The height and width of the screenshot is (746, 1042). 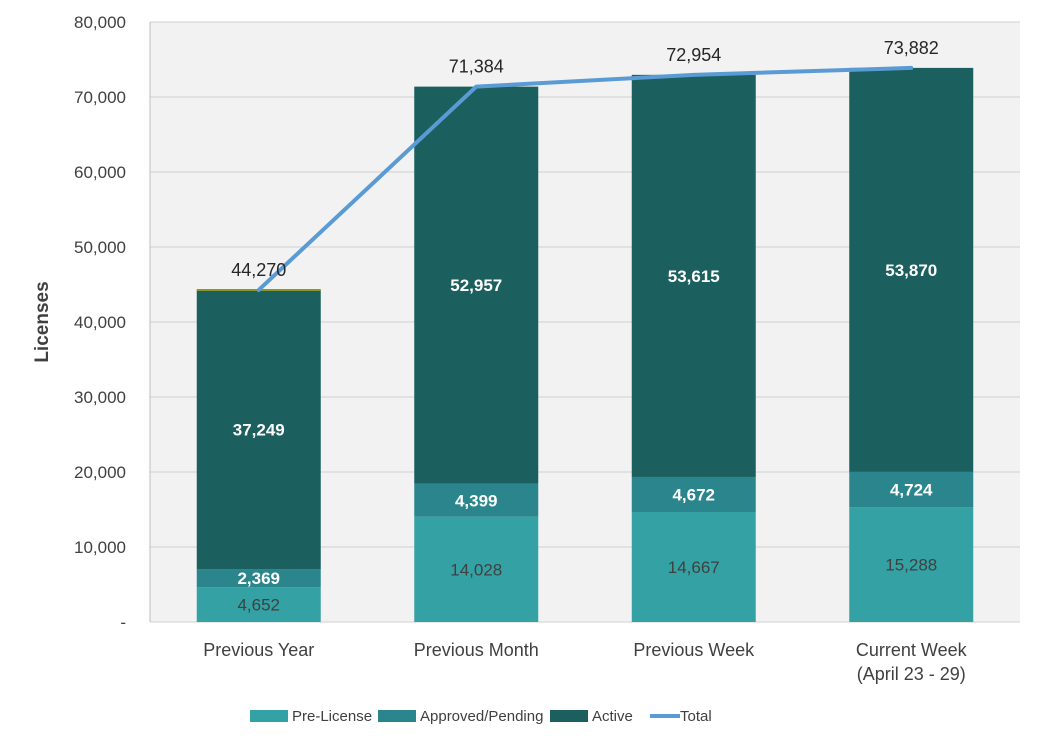 I want to click on data-label: 14,028, so click(x=476, y=569).